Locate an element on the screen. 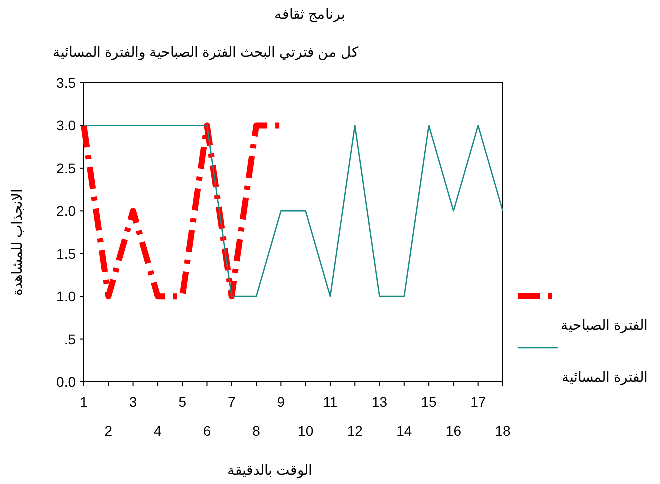  y-tick-label: 2.5 is located at coordinates (66, 168).